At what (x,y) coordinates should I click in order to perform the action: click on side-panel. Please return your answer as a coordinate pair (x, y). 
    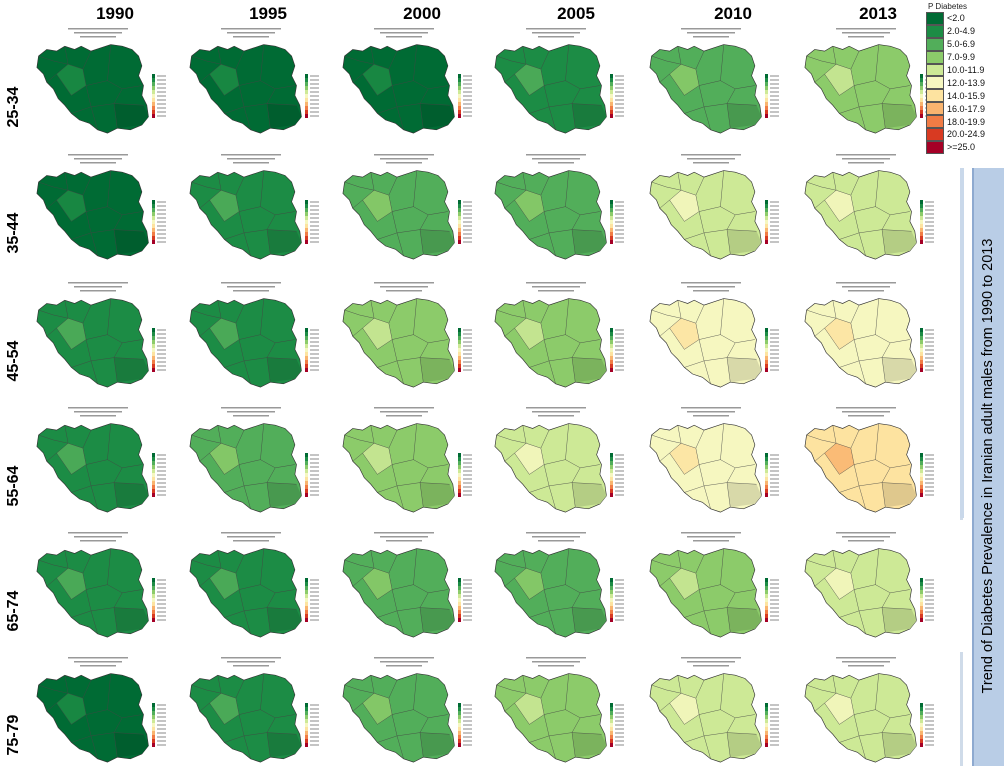
    Looking at the image, I should click on (982, 467).